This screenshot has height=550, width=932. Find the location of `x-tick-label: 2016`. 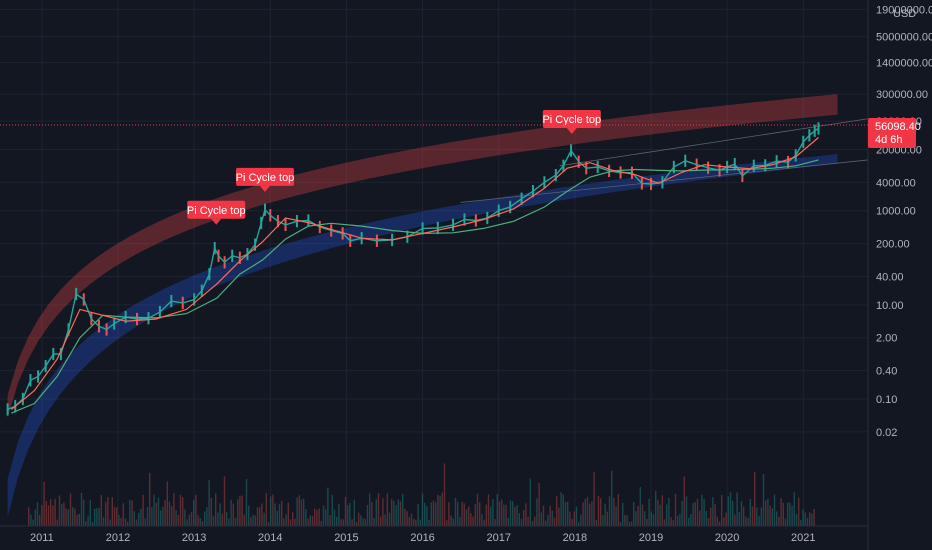

x-tick-label: 2016 is located at coordinates (422, 538).